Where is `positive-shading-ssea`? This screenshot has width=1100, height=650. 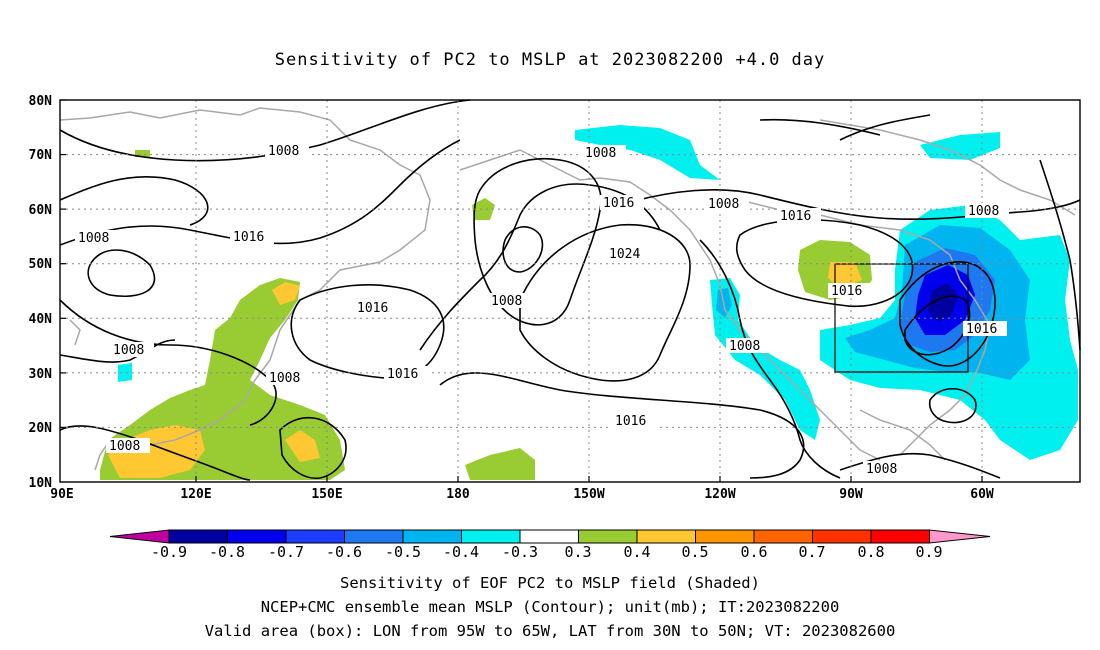
positive-shading-ssea is located at coordinates (302, 446).